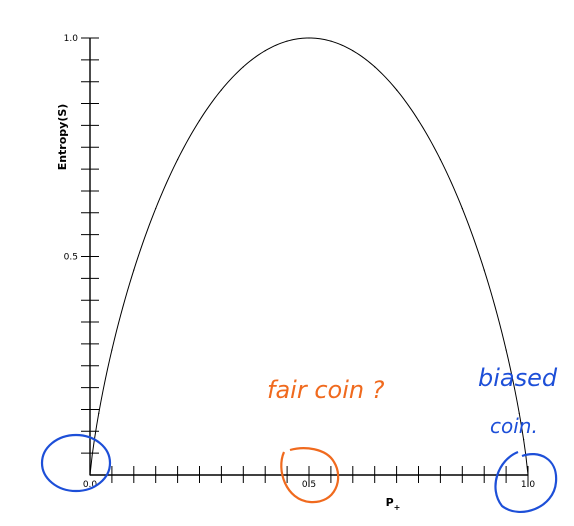 This screenshot has width=574, height=526. I want to click on x-axis-label: P+, so click(393, 504).